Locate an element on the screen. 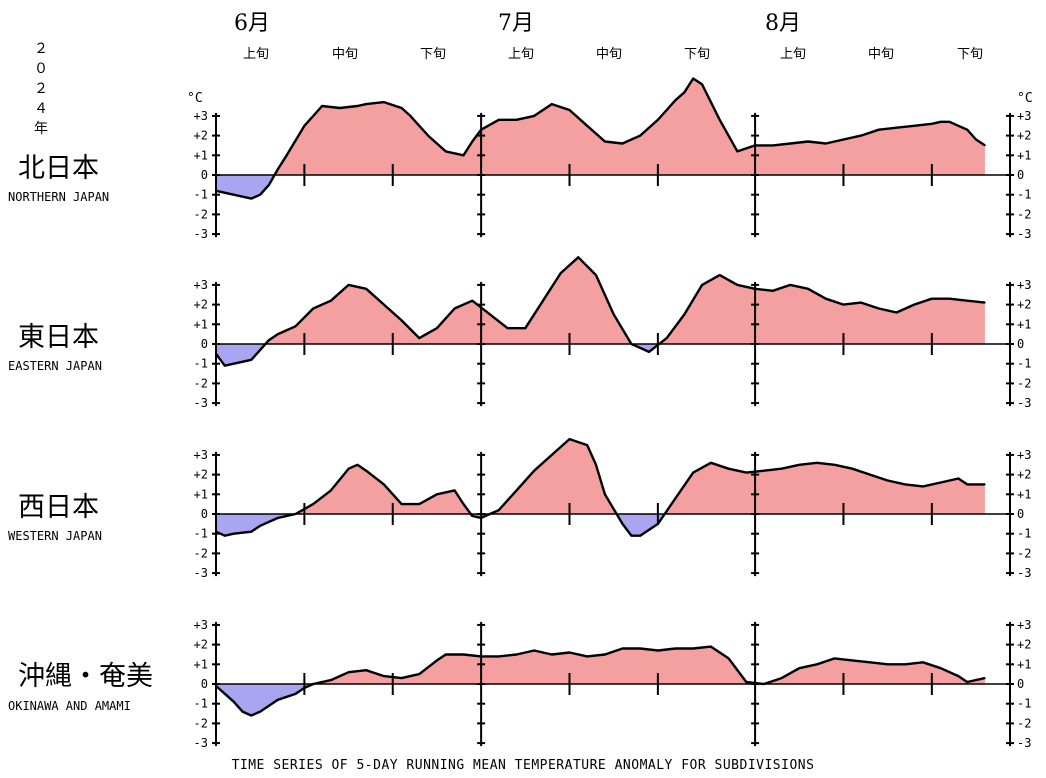 This screenshot has height=778, width=1046. y-tick-label-left: -3 is located at coordinates (201, 234).